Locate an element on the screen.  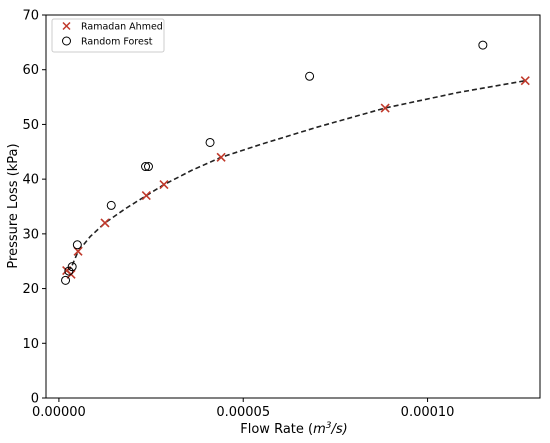
y-tick-label-1: 10 is located at coordinates (30, 344).